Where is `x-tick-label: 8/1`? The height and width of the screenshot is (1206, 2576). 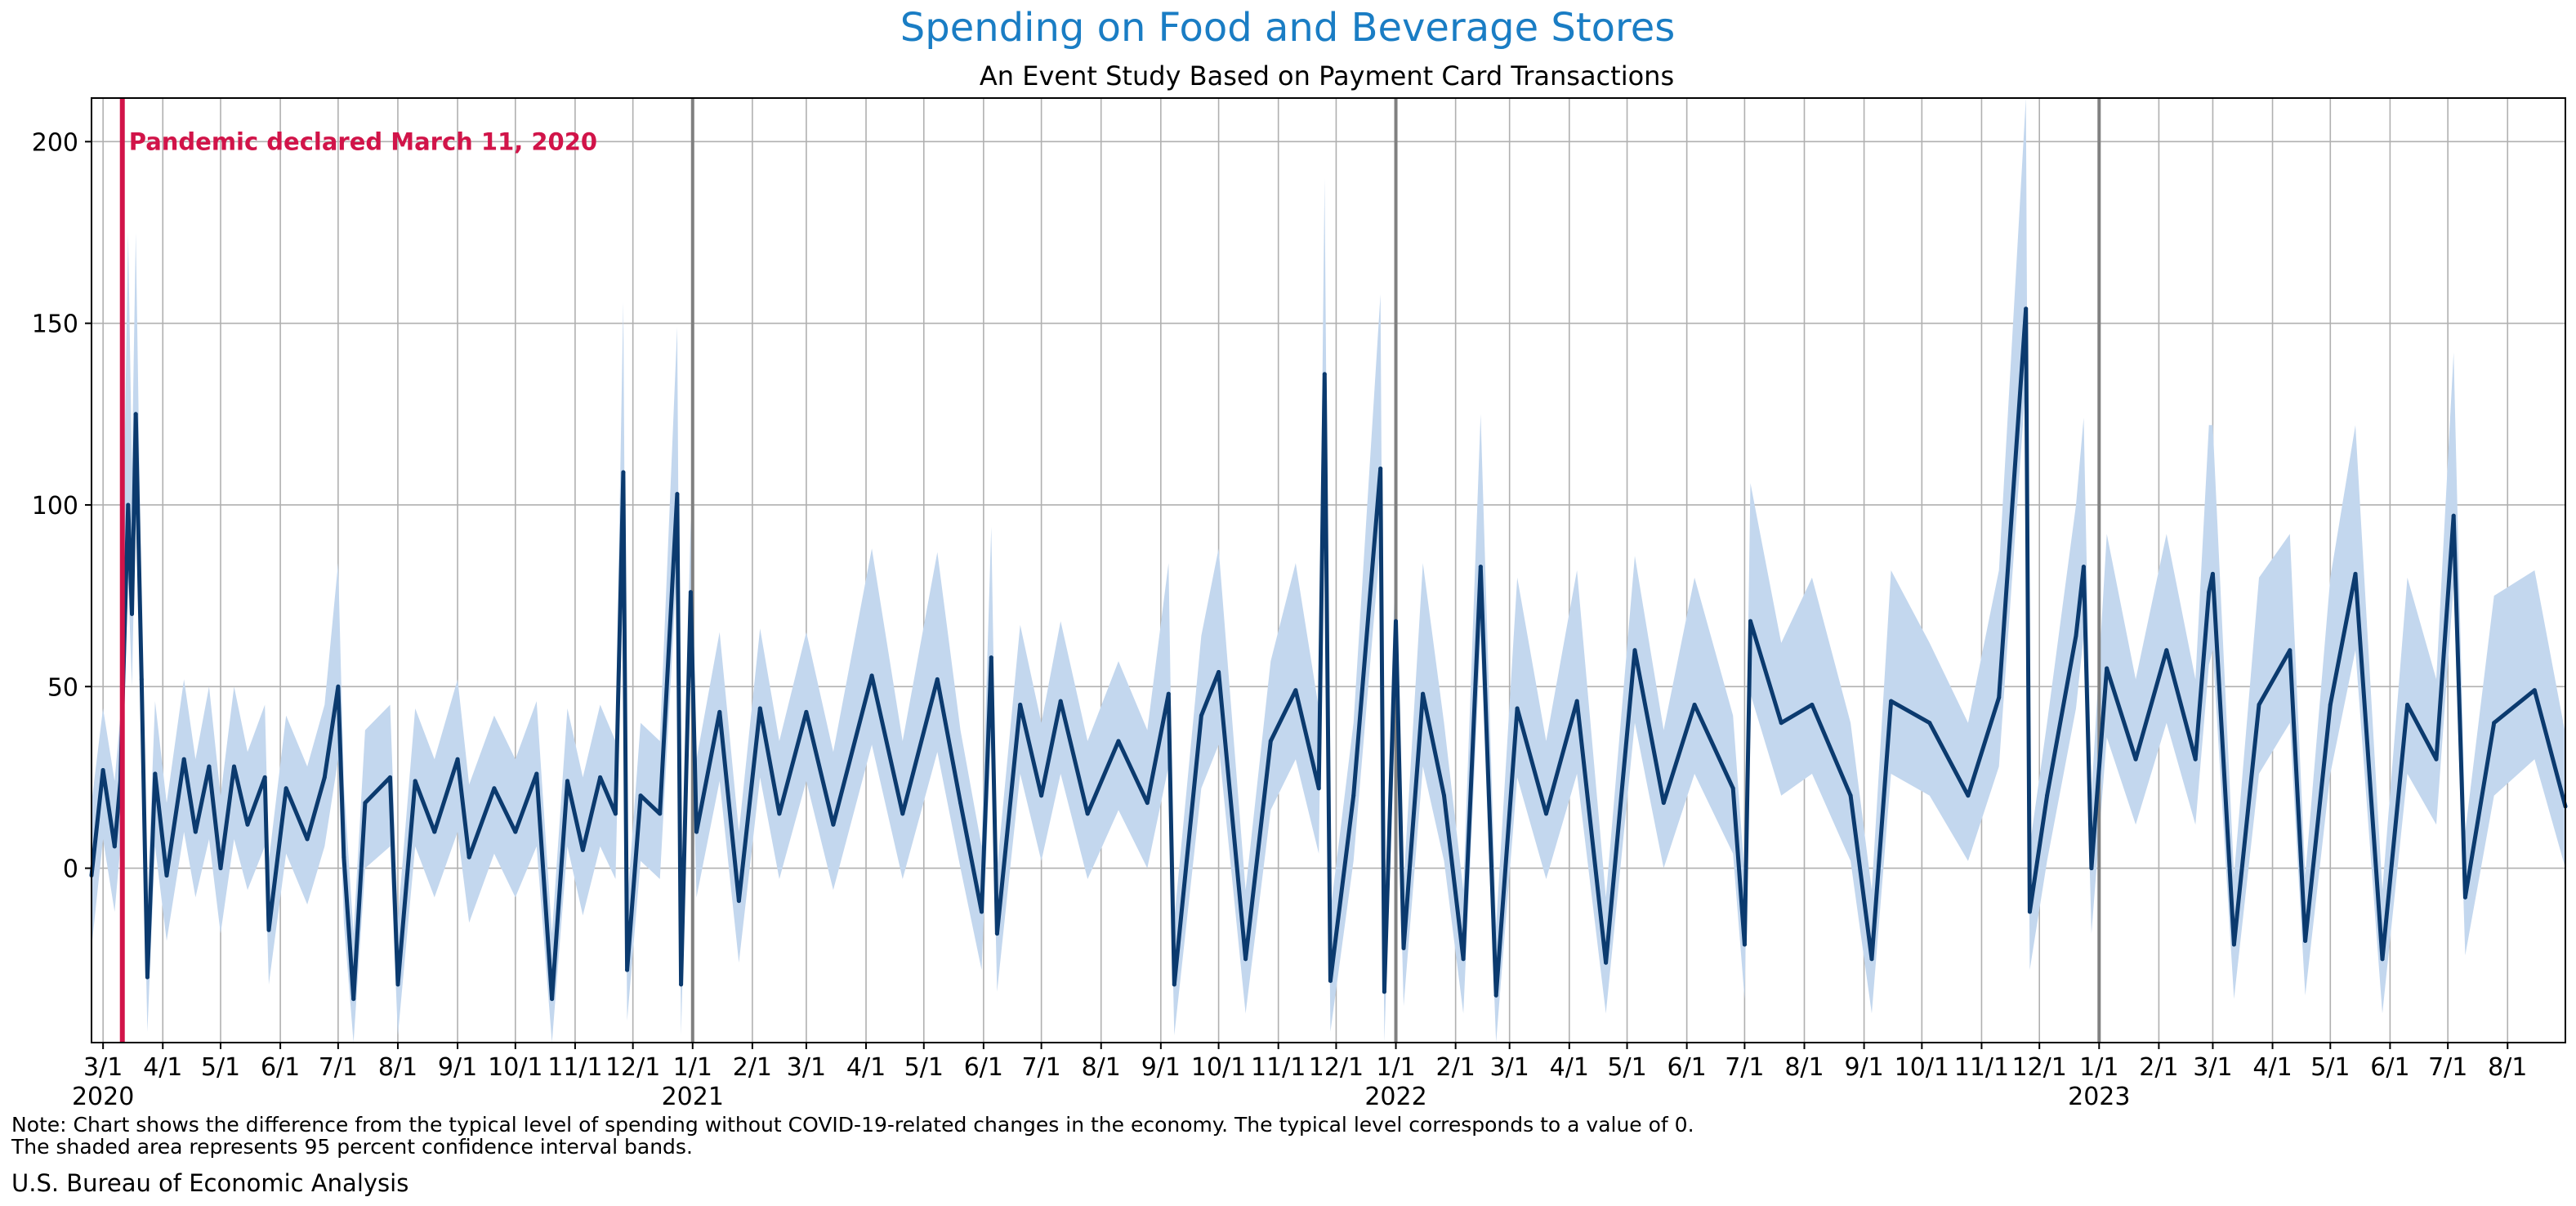 x-tick-label: 8/1 is located at coordinates (1804, 1067).